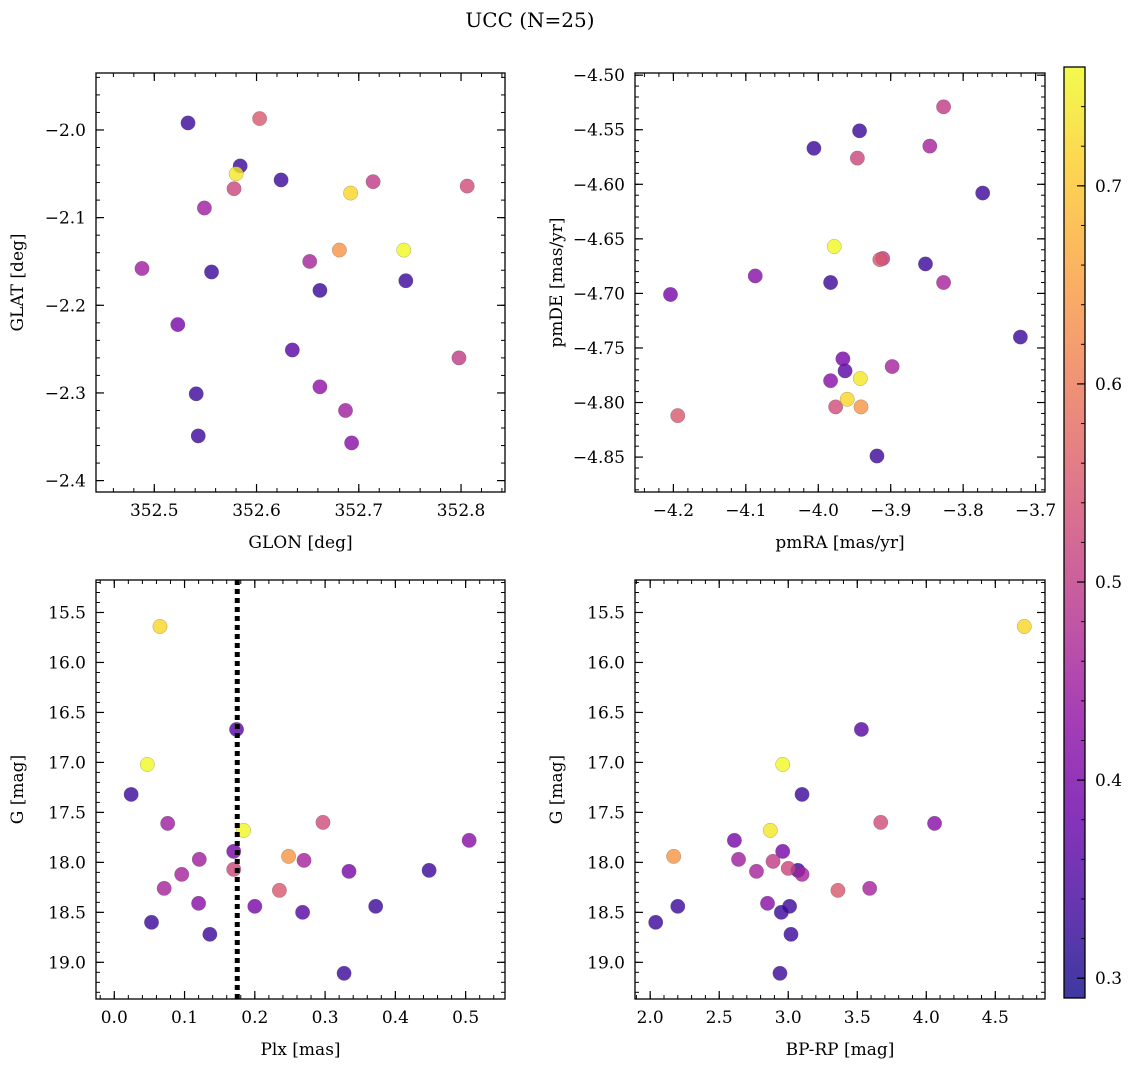 Image resolution: width=1136 pixels, height=1067 pixels. What do you see at coordinates (995, 1018) in the screenshot?
I see `x-tick-label: 4.5` at bounding box center [995, 1018].